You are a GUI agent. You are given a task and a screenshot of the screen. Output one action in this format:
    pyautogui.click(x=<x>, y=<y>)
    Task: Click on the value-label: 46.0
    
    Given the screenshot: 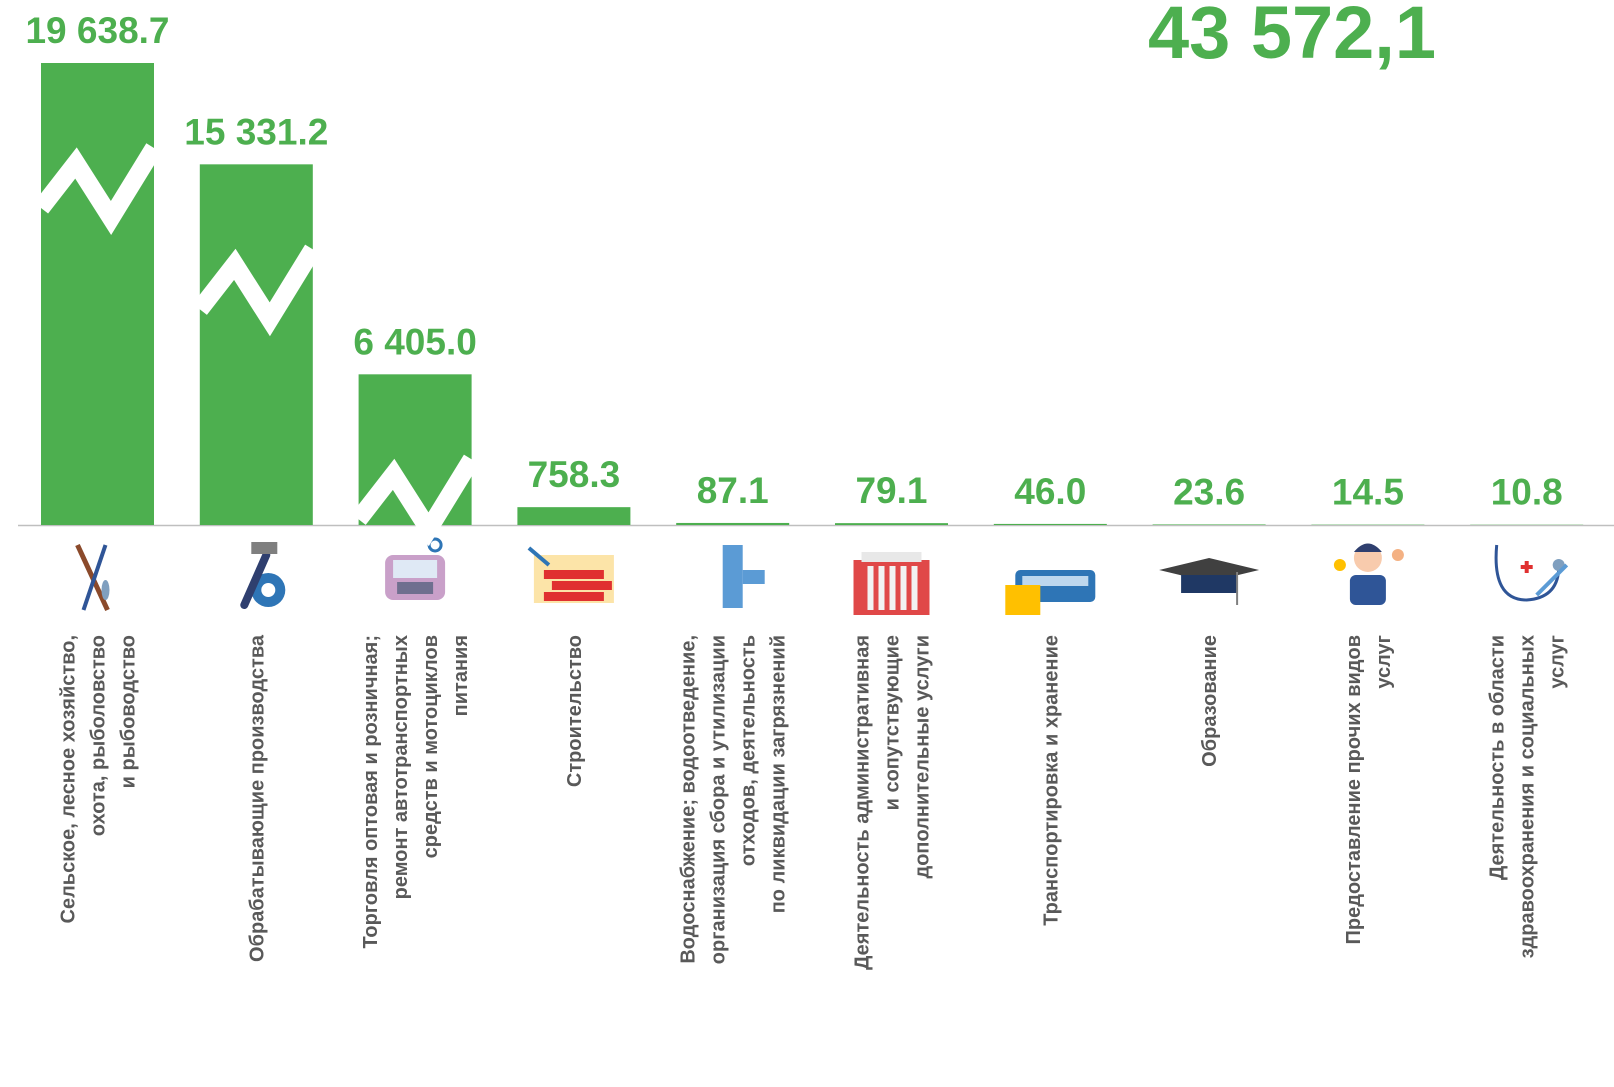 What is the action you would take?
    pyautogui.click(x=1050, y=491)
    